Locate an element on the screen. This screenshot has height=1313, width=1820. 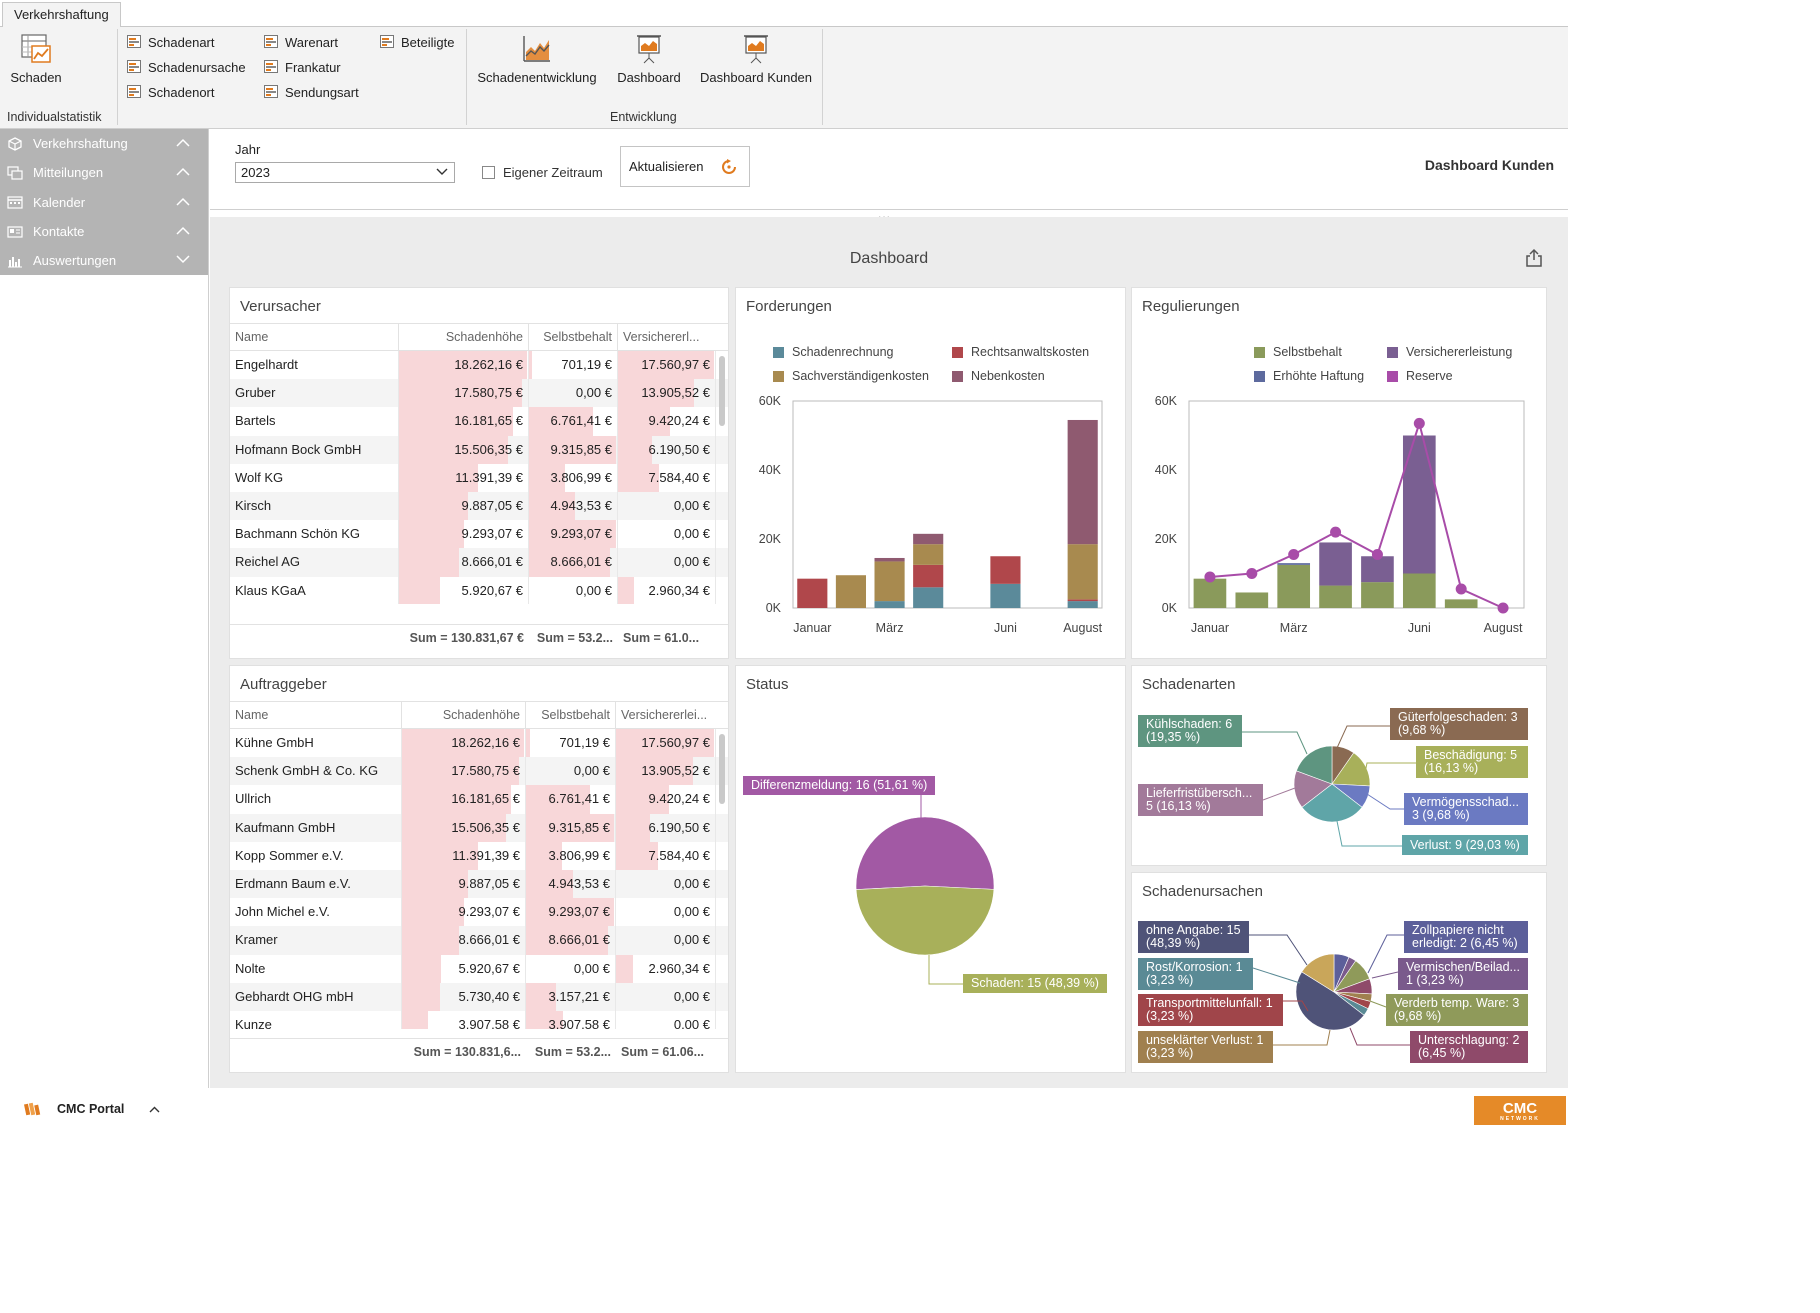
chevron-down-icon is located at coordinates (183, 259).